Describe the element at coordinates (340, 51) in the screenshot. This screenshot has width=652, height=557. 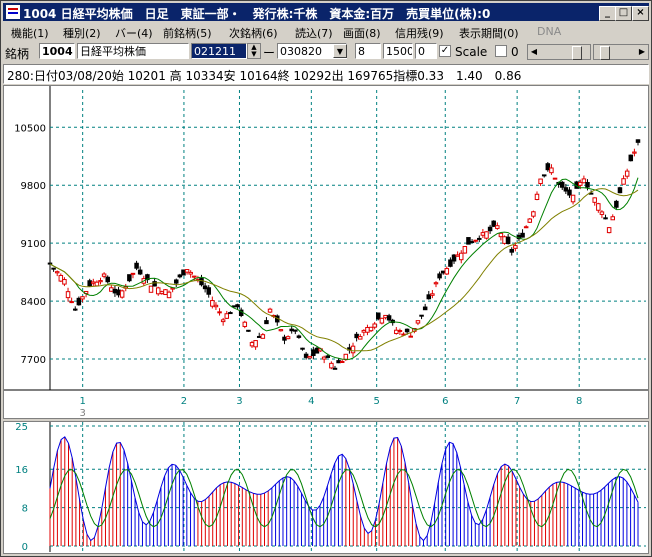
I see `chevron-down-icon: ▼` at that location.